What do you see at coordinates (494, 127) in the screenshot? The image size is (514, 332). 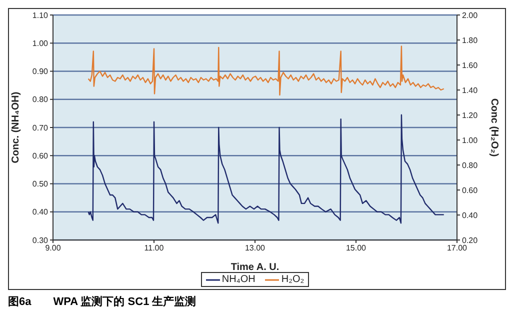 I see `y2-axis-title: Conc (H₂O₂)` at bounding box center [494, 127].